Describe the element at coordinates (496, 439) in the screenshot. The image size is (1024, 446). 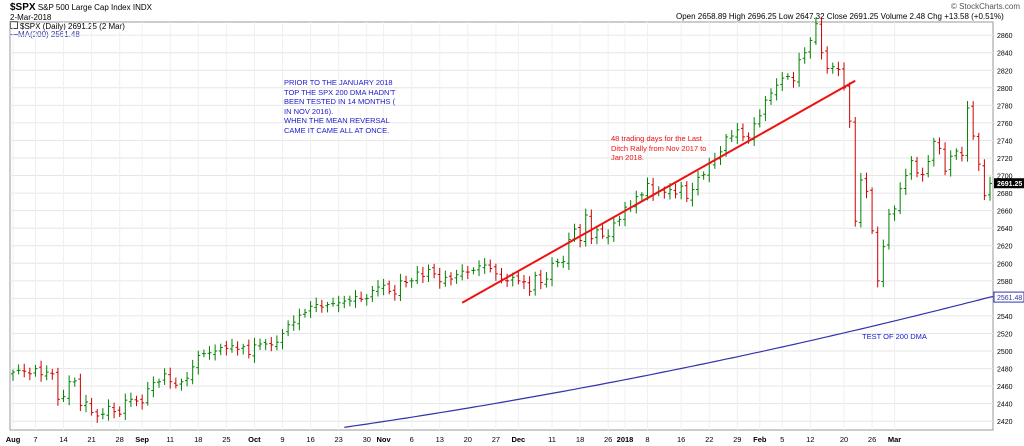
I see `x-tick-label: 27` at that location.